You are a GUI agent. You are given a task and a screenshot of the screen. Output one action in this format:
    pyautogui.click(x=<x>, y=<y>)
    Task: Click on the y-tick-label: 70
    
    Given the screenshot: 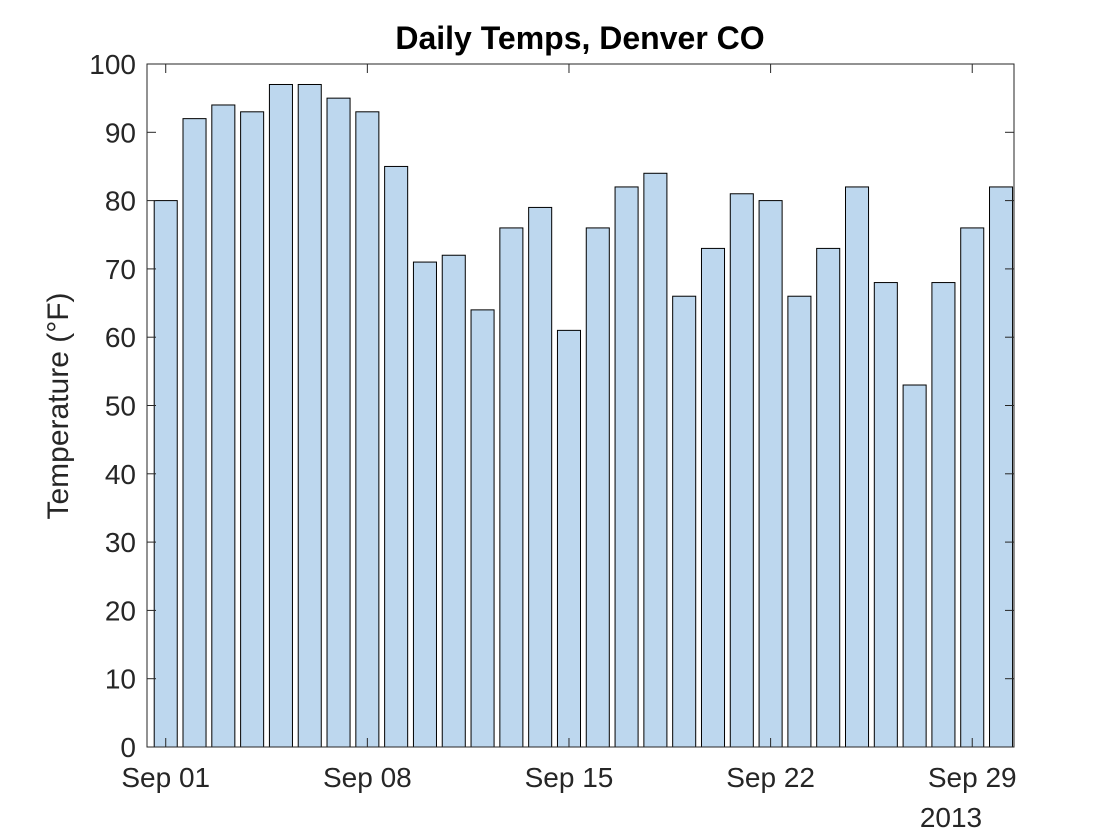 What is the action you would take?
    pyautogui.click(x=120, y=269)
    